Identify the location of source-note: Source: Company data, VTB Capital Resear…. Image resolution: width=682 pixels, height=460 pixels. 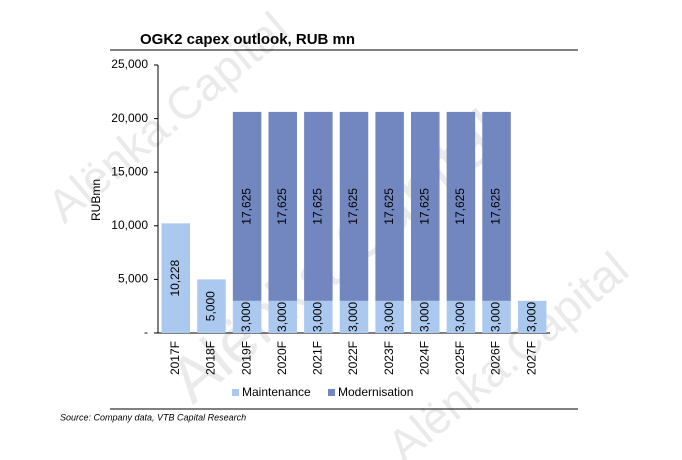
(153, 417).